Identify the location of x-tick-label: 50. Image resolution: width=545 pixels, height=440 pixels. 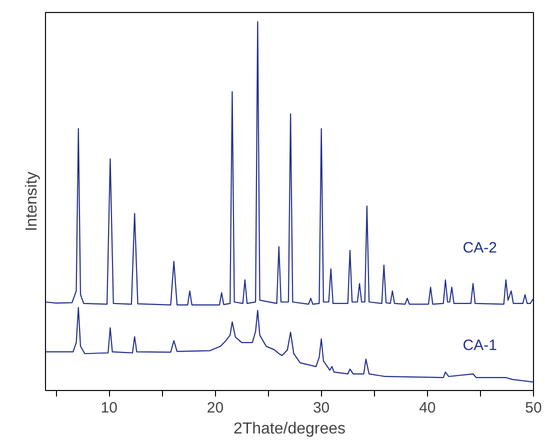
(533, 408).